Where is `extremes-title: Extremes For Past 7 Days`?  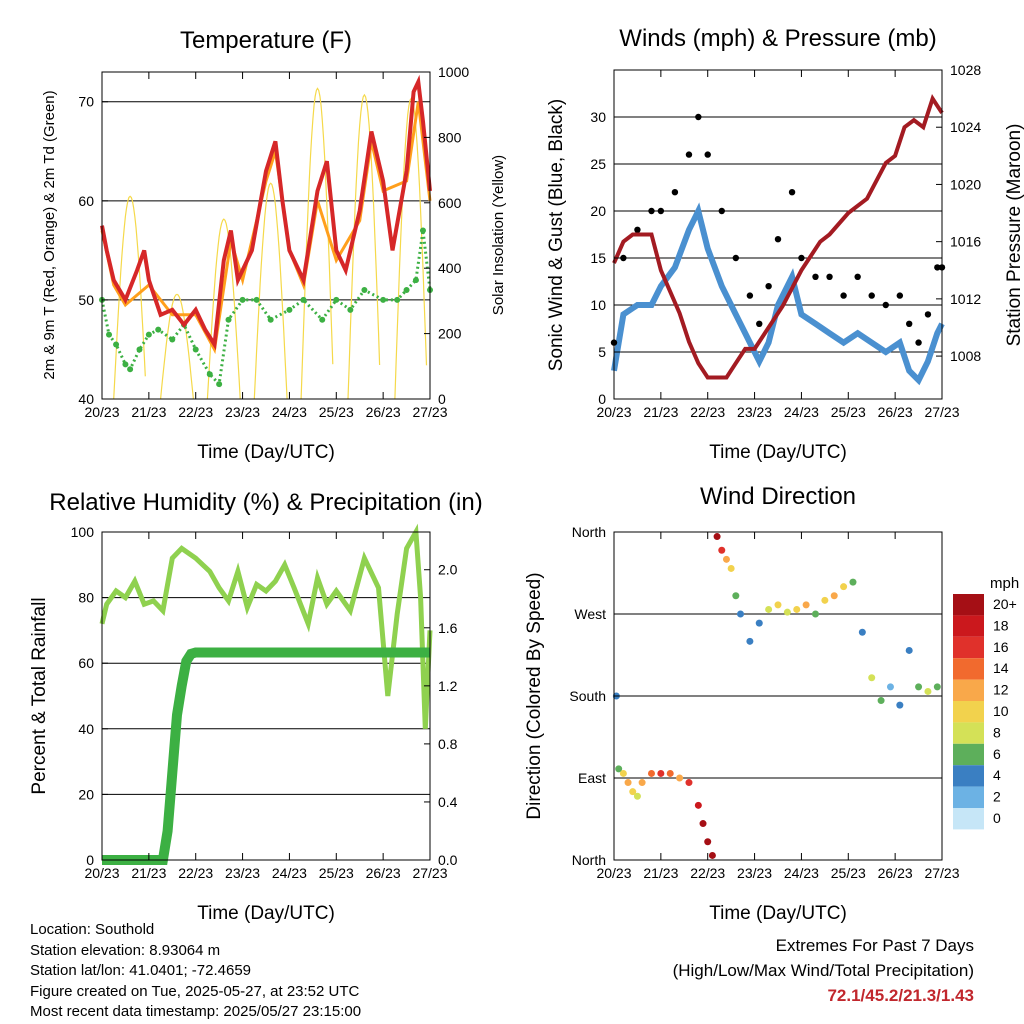 extremes-title: Extremes For Past 7 Days is located at coordinates (874, 945).